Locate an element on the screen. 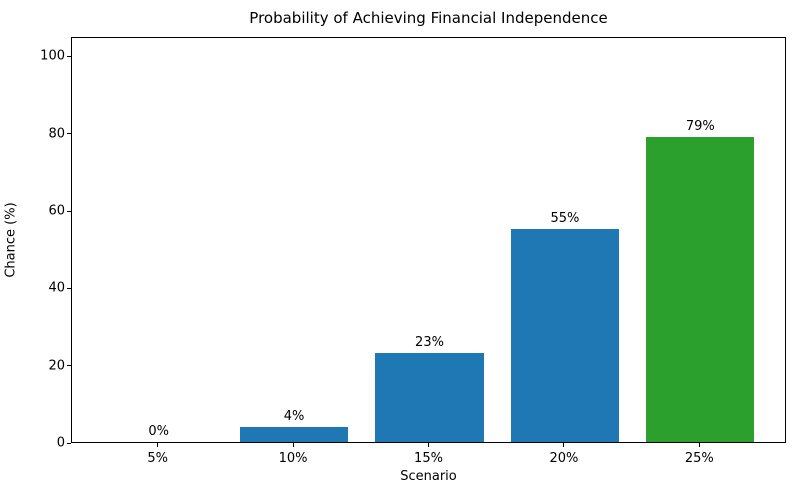 The image size is (800, 500). bar-value-label: 4% is located at coordinates (294, 416).